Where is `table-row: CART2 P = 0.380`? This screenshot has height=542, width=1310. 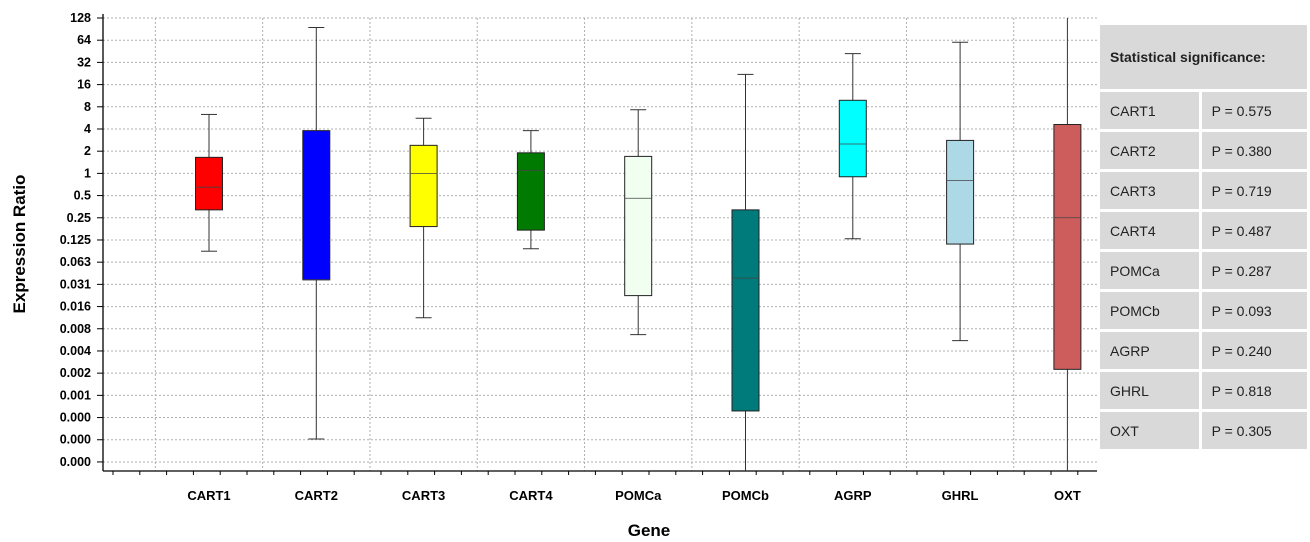 table-row: CART2 P = 0.380 is located at coordinates (1203, 150).